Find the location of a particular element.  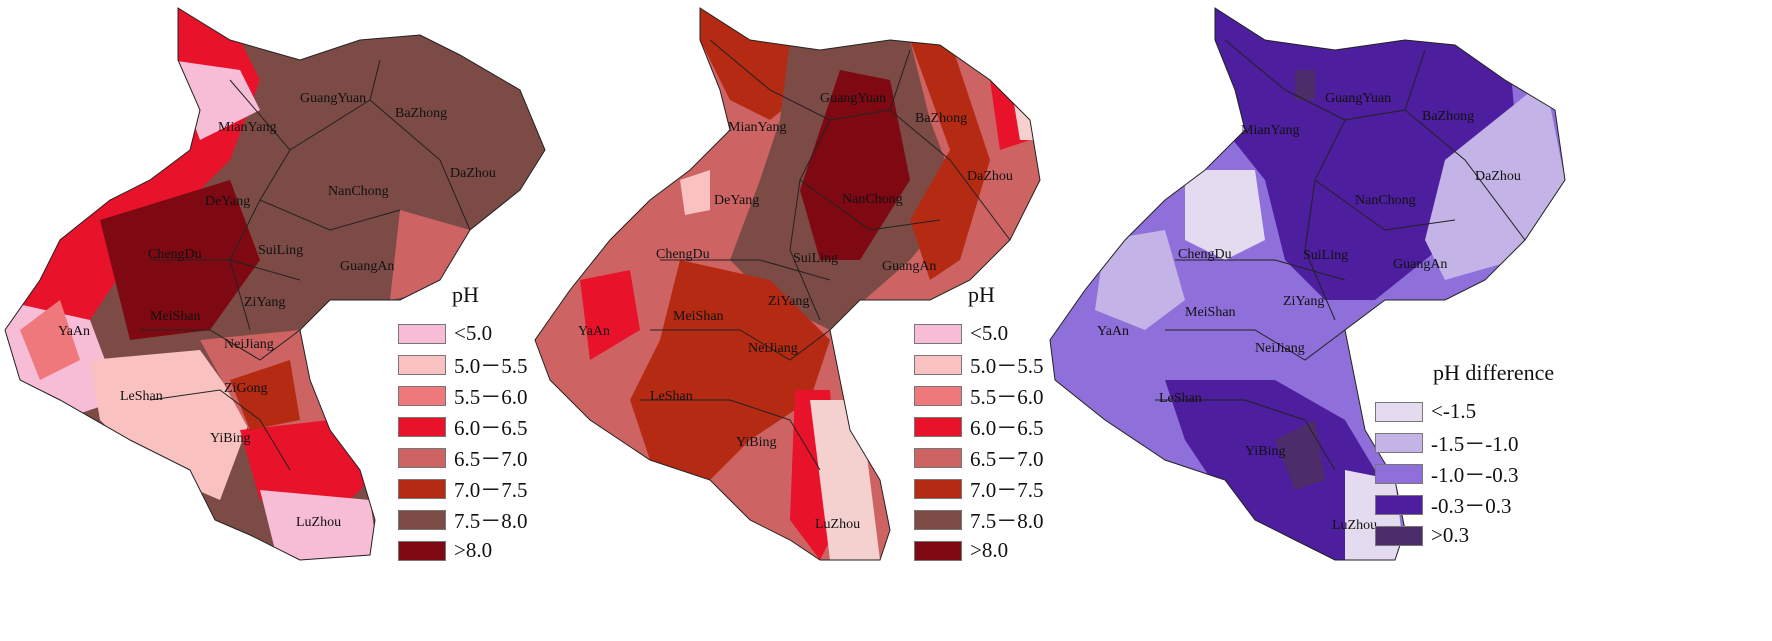

legend-label: 5.5－6.0 is located at coordinates (491, 396).